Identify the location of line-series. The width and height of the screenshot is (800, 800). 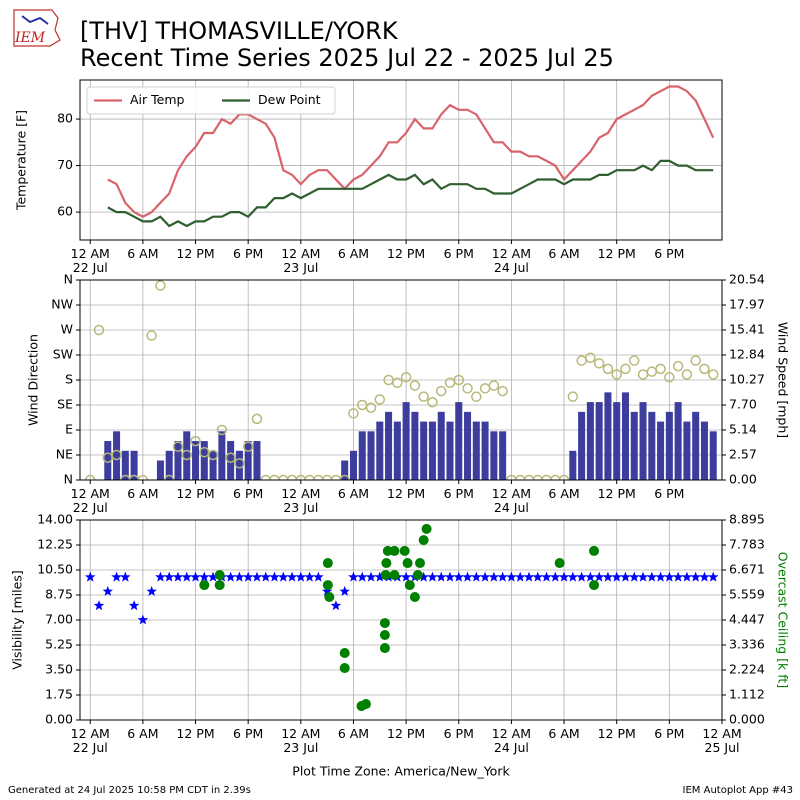
(410, 193).